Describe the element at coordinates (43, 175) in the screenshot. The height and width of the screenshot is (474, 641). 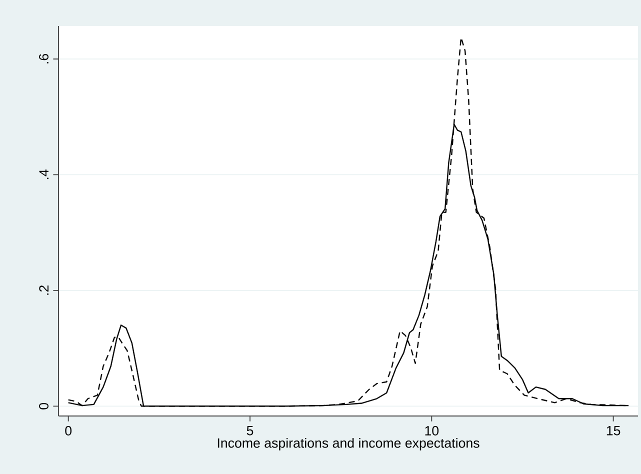
I see `y-tick-label: .4` at that location.